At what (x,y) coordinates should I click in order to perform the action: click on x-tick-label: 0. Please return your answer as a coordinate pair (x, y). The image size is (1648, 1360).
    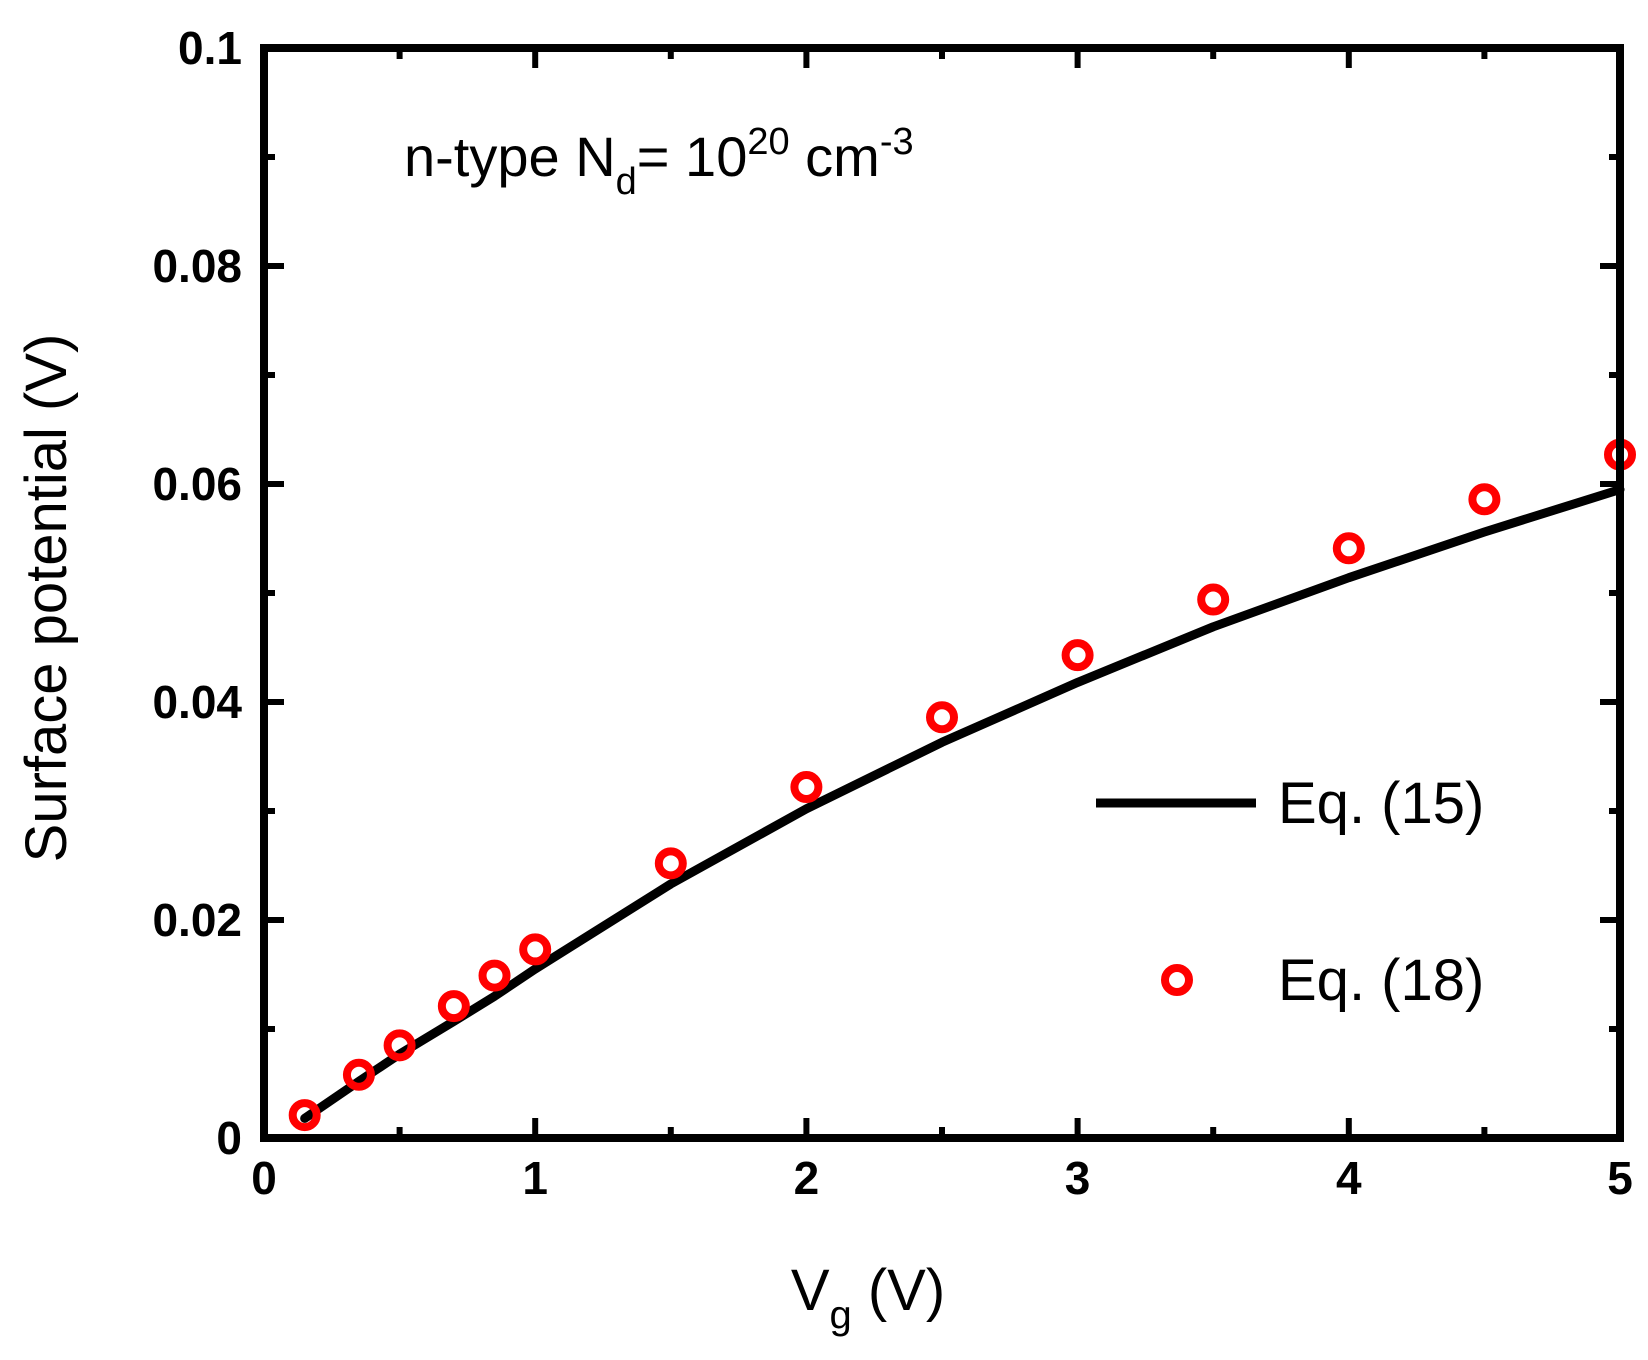
    Looking at the image, I should click on (264, 1178).